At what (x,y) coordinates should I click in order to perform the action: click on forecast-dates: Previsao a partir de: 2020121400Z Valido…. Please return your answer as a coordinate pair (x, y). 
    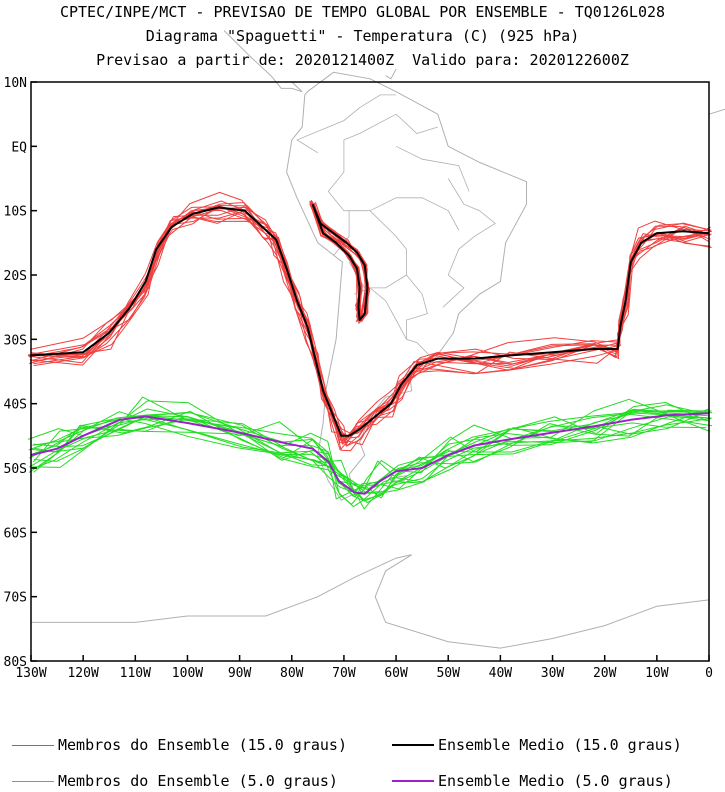
    Looking at the image, I should click on (362, 60).